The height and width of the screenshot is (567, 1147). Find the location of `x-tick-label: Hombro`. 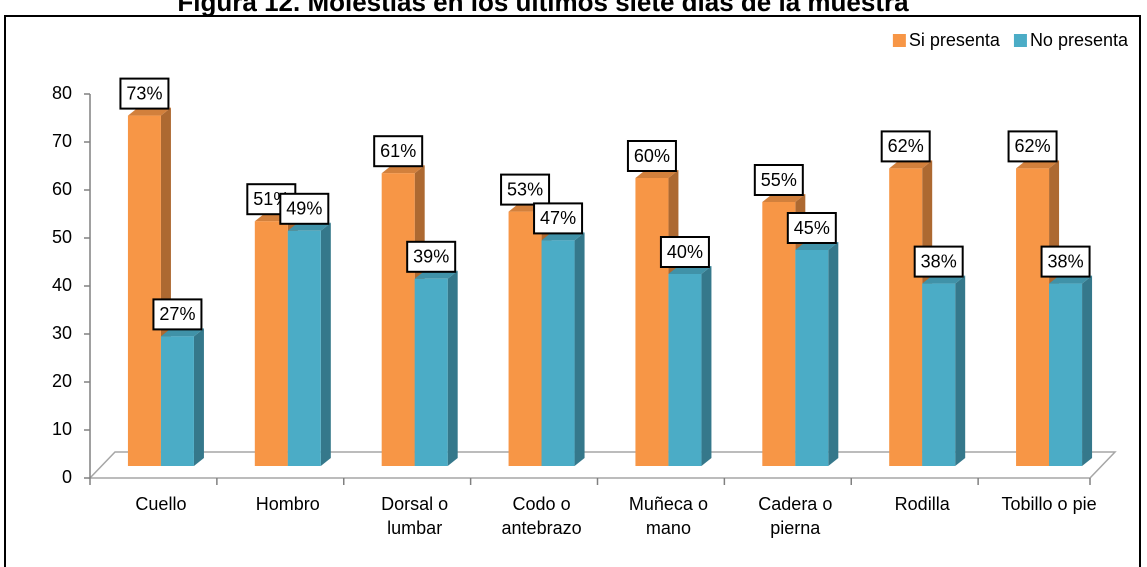

x-tick-label: Hombro is located at coordinates (287, 504).